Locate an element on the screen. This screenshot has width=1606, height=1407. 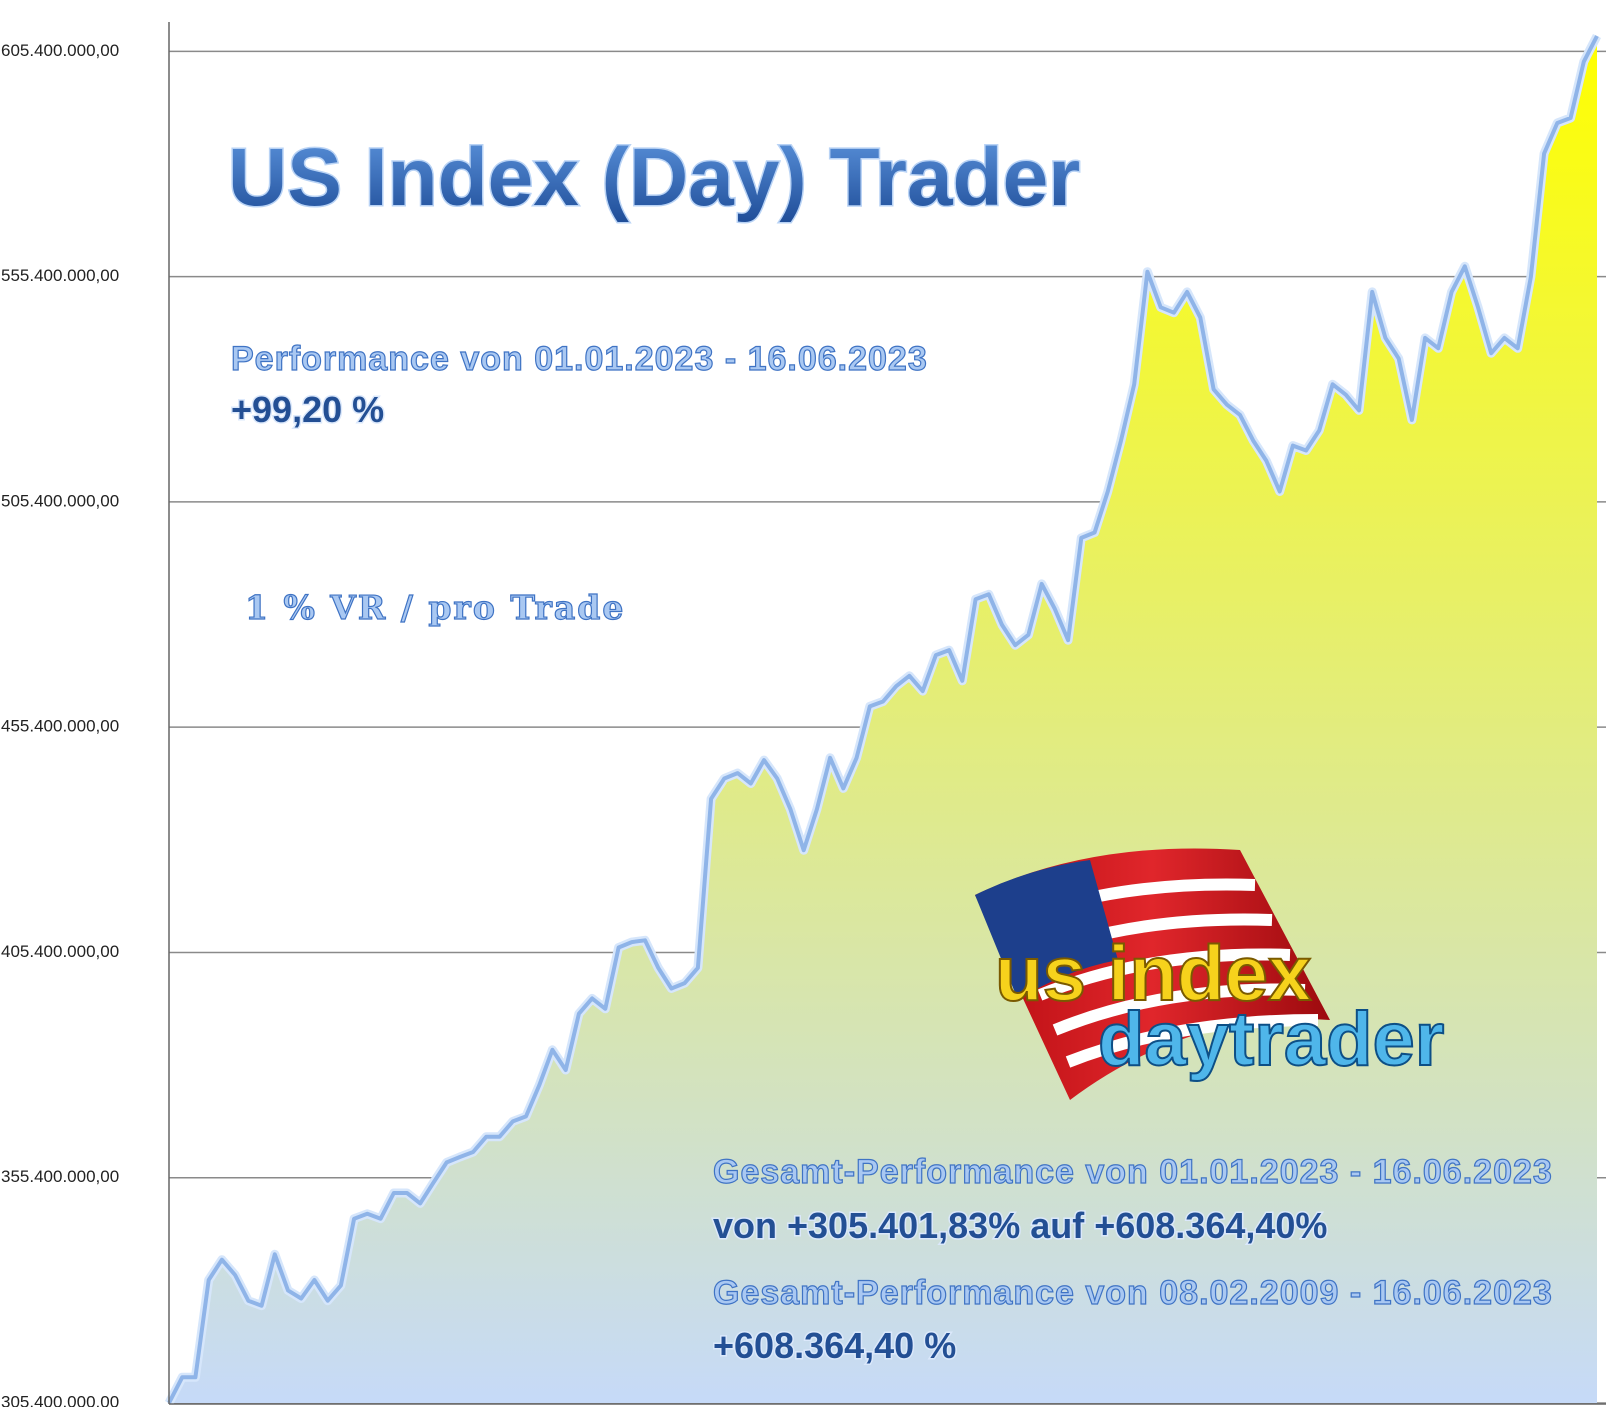
chart-title: US Index (Day) Trader is located at coordinates (654, 177).